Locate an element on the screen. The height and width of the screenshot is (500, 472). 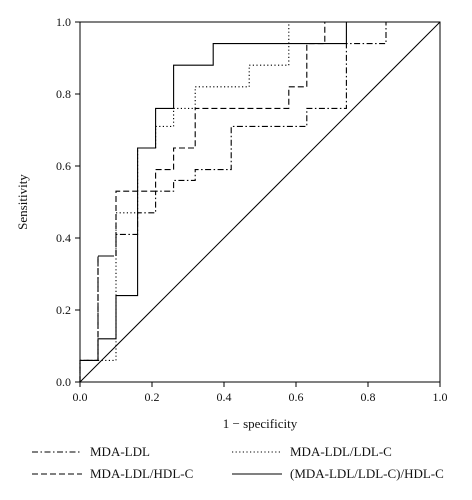
y-axis-title: Sensitivity is located at coordinates (22, 202).